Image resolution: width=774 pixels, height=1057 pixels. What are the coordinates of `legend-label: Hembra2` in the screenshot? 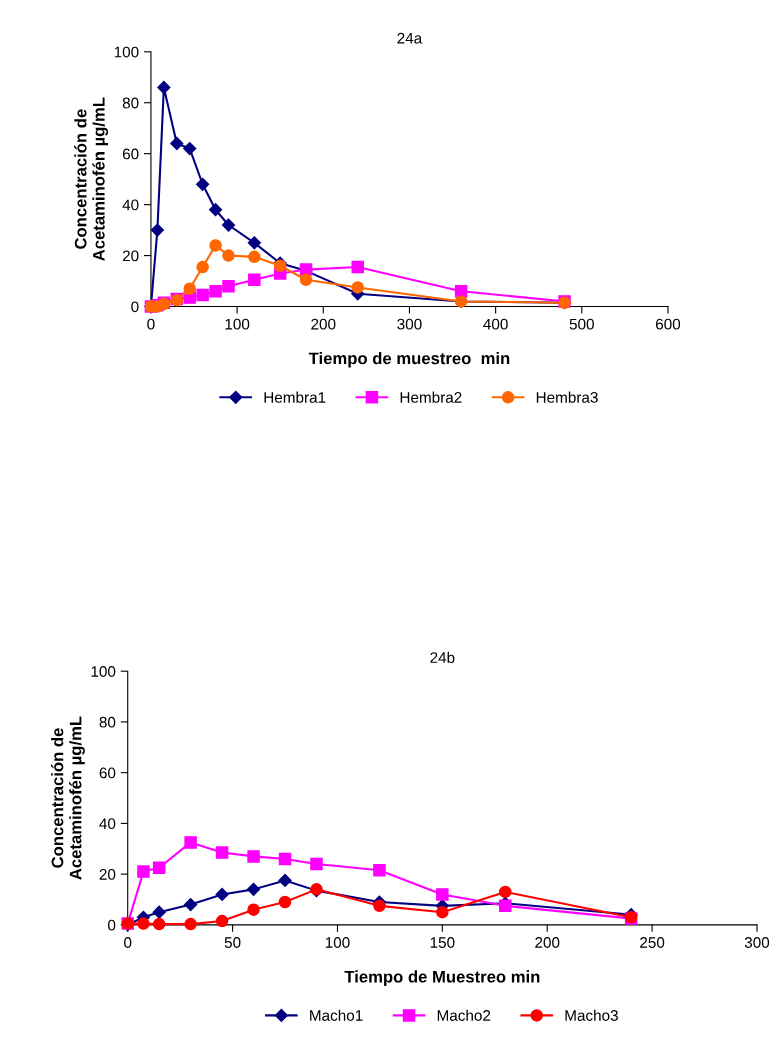 It's located at (431, 397).